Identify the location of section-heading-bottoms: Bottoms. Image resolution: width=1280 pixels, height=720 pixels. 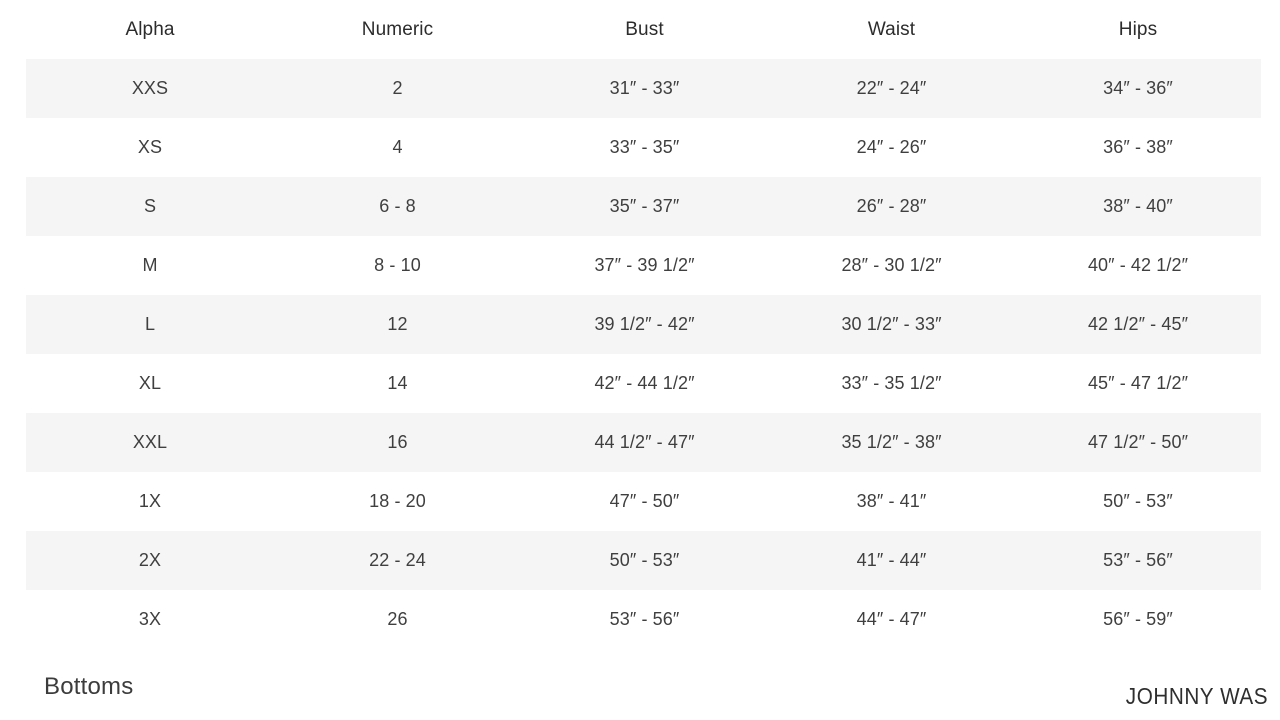
(89, 686).